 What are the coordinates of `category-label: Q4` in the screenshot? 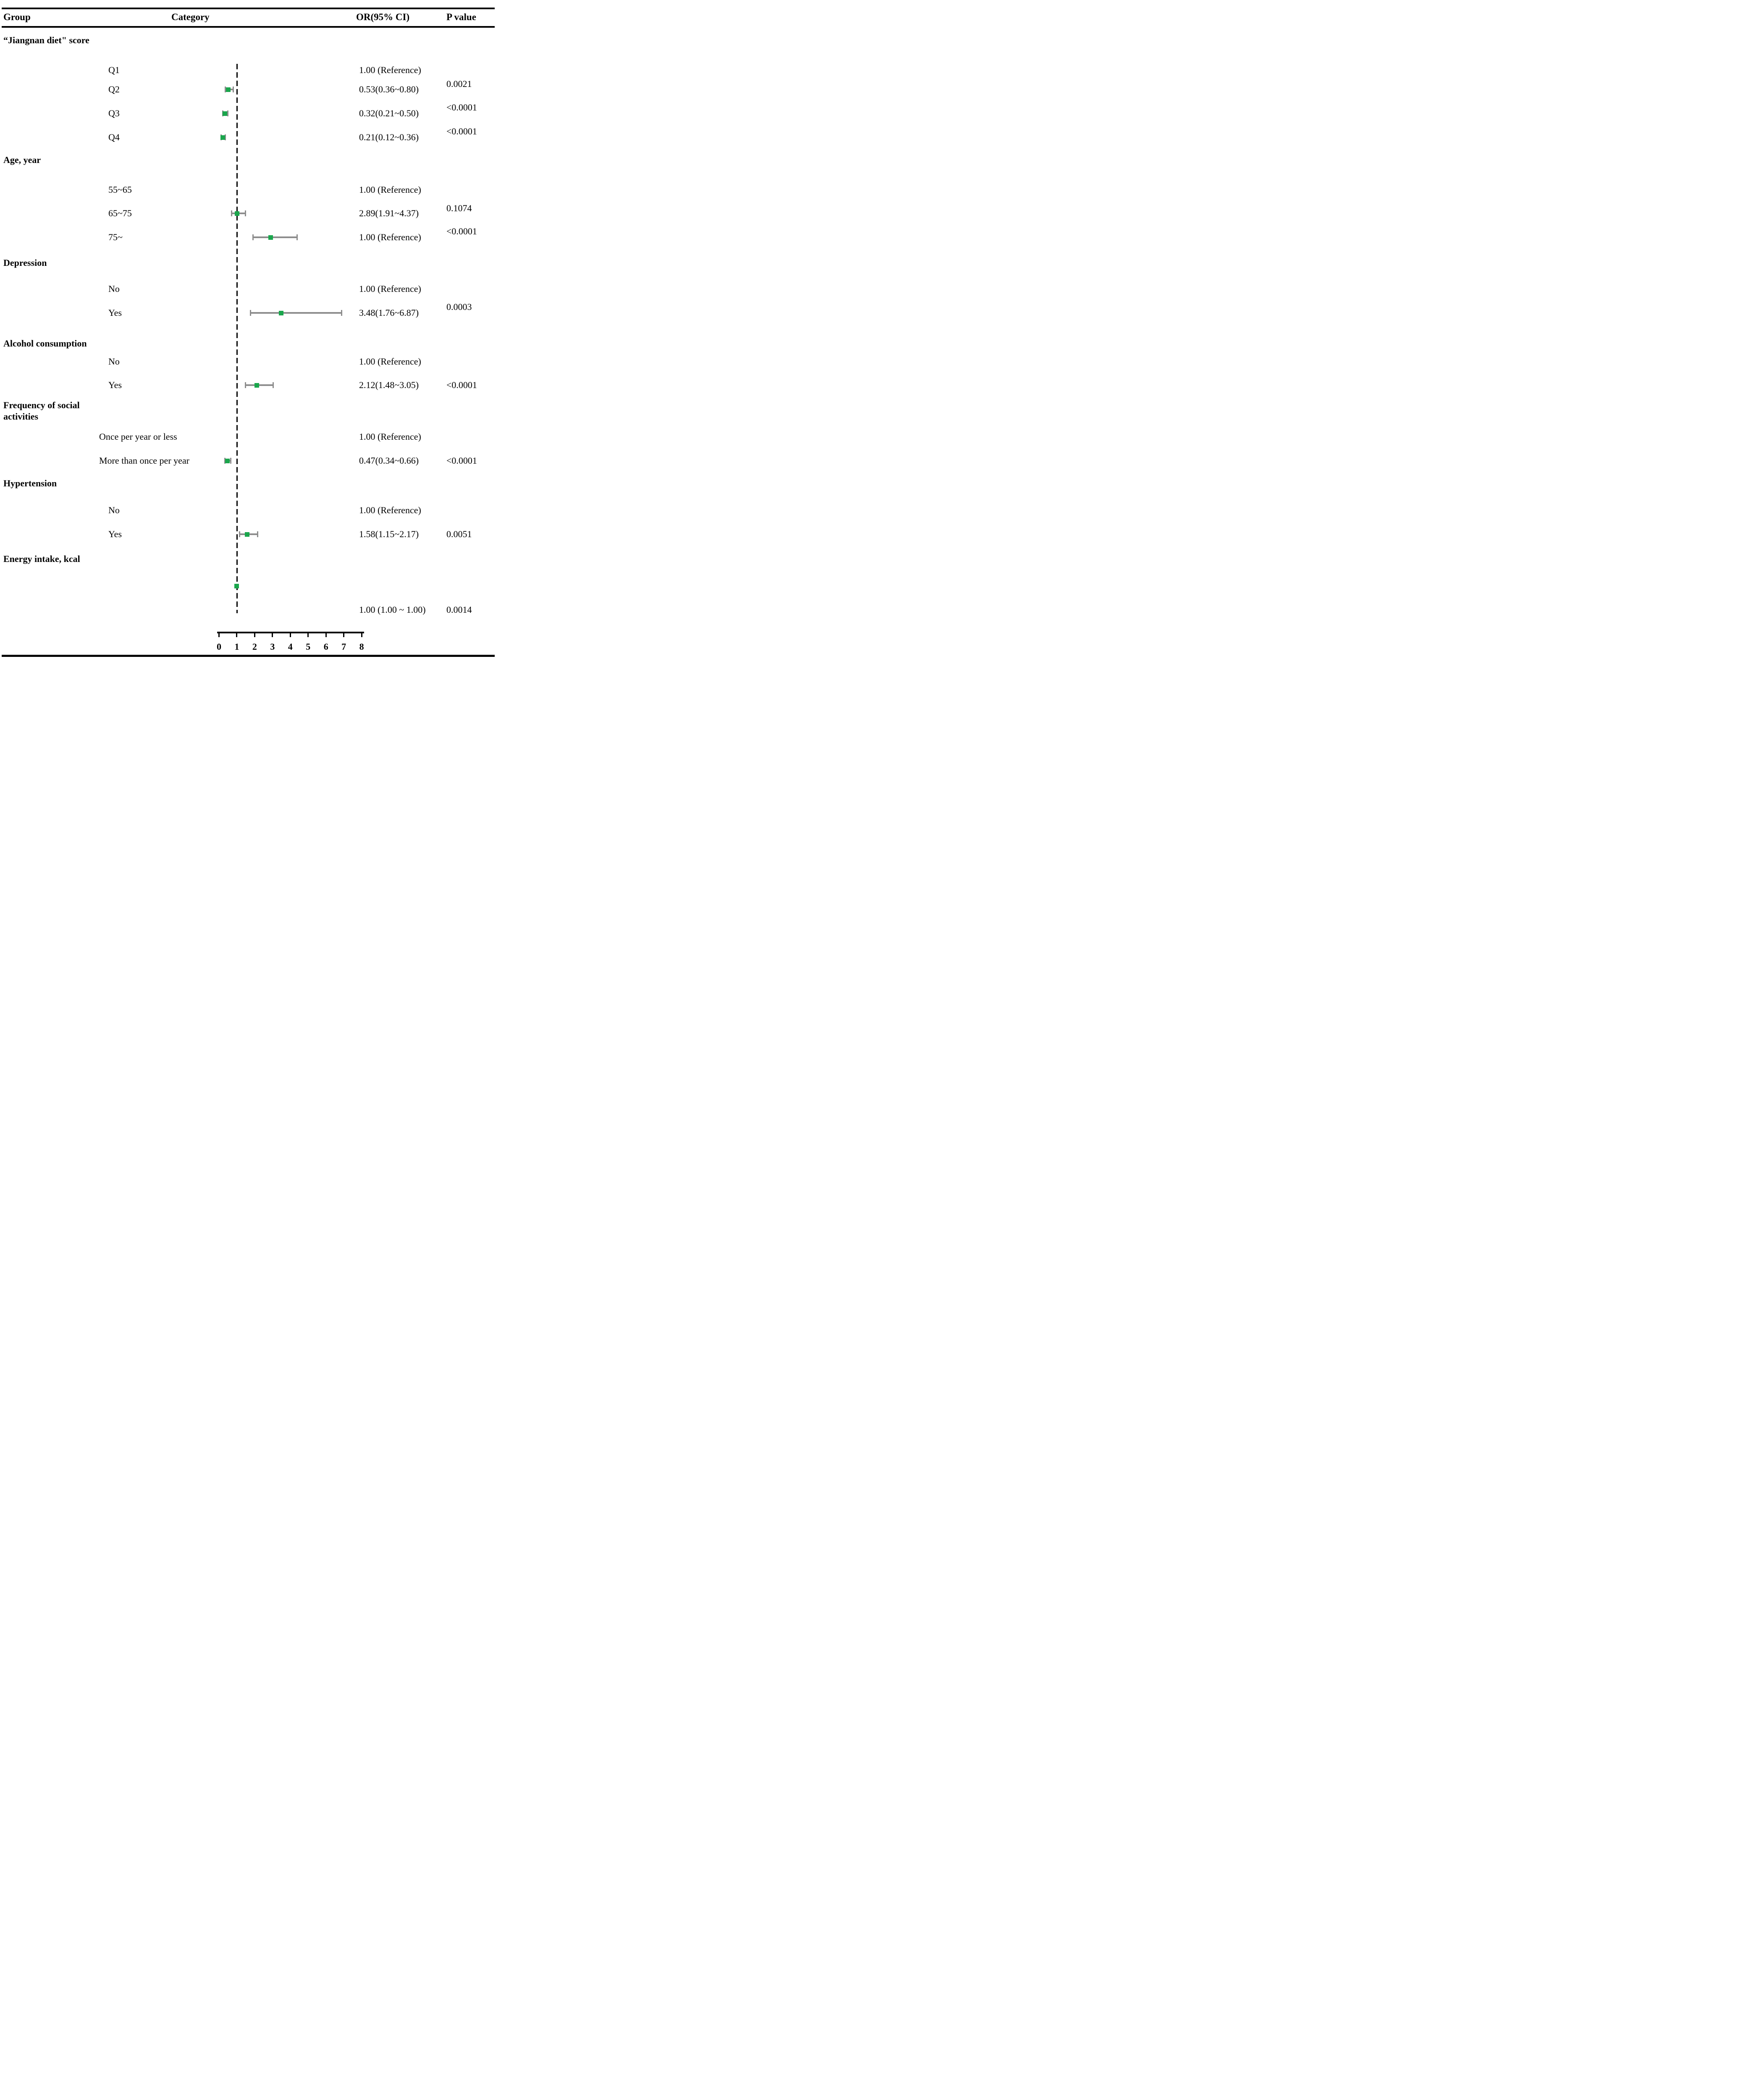 It's located at (114, 137).